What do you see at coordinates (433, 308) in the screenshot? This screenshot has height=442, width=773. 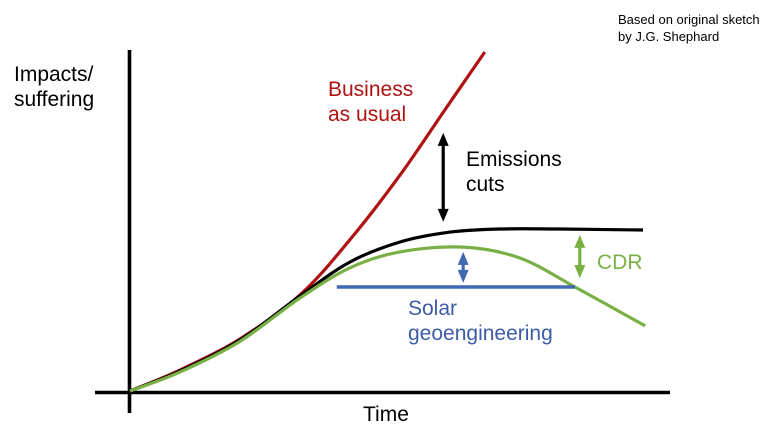 I see `solar-geoengineering-line1: Solar` at bounding box center [433, 308].